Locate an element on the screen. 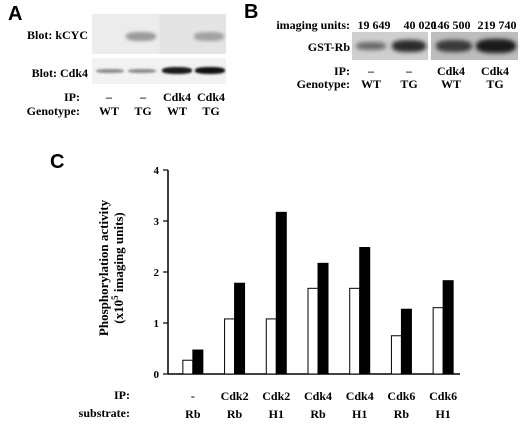  imaging-units-value: 219 740 is located at coordinates (497, 25).